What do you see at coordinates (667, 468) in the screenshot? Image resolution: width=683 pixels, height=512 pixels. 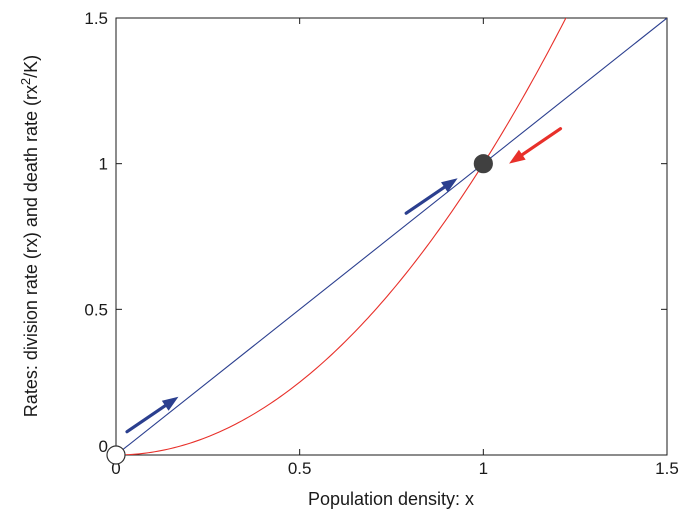 I see `x-tick-label: 1.5` at bounding box center [667, 468].